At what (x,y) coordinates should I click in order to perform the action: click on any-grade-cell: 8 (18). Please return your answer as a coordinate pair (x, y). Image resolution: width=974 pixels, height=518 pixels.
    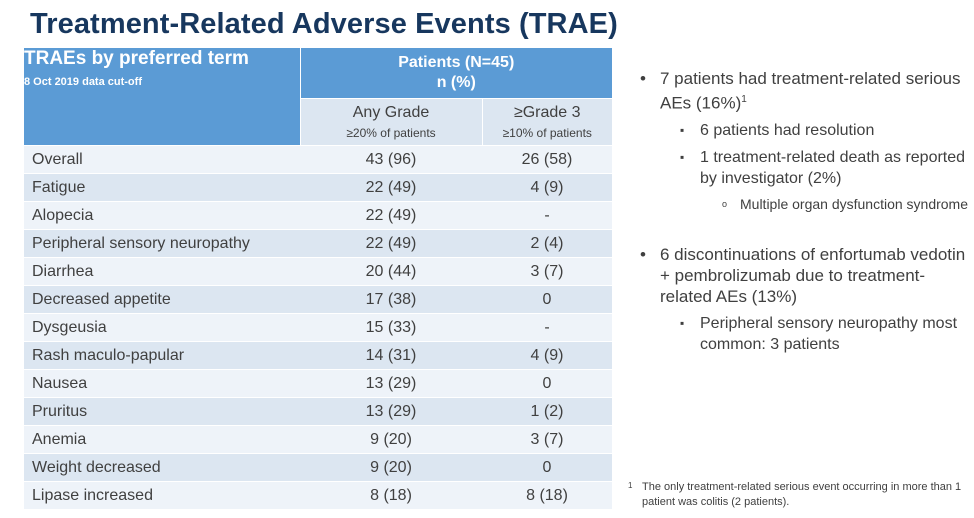
    Looking at the image, I should click on (391, 495).